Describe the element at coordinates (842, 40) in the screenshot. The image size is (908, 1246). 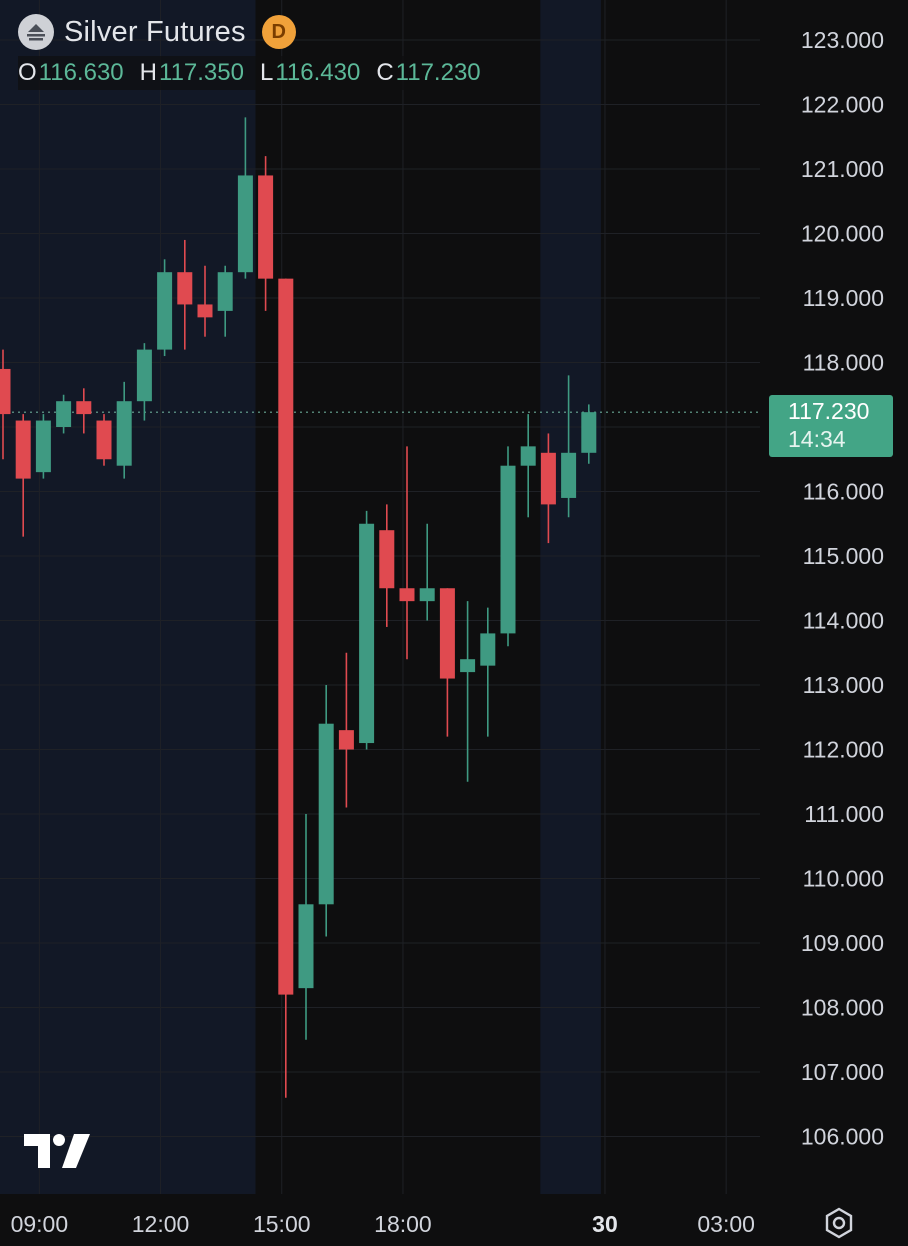
I see `price-tick-label: 123.000` at that location.